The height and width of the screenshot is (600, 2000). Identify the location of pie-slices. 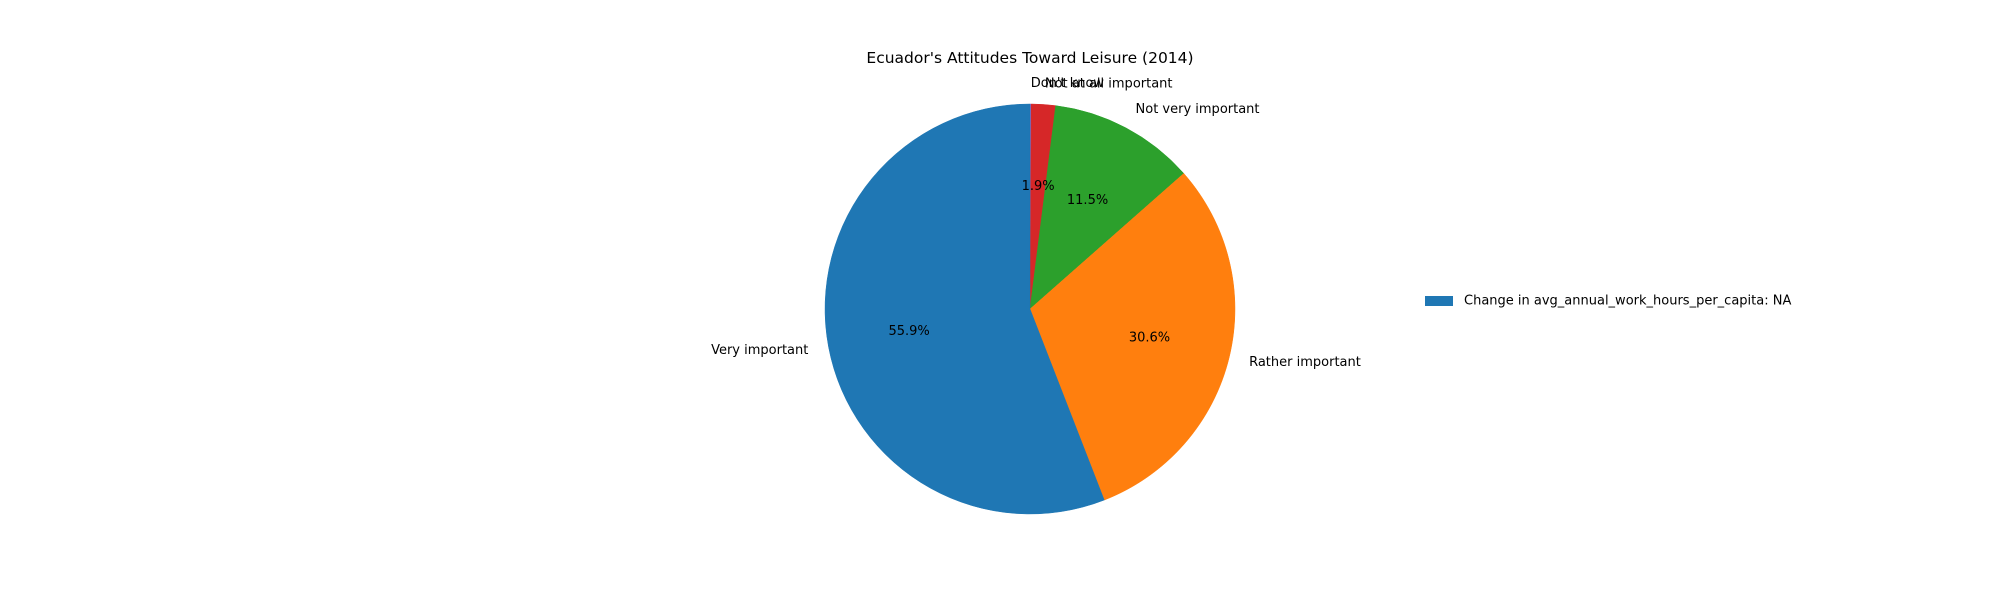
(1030, 309).